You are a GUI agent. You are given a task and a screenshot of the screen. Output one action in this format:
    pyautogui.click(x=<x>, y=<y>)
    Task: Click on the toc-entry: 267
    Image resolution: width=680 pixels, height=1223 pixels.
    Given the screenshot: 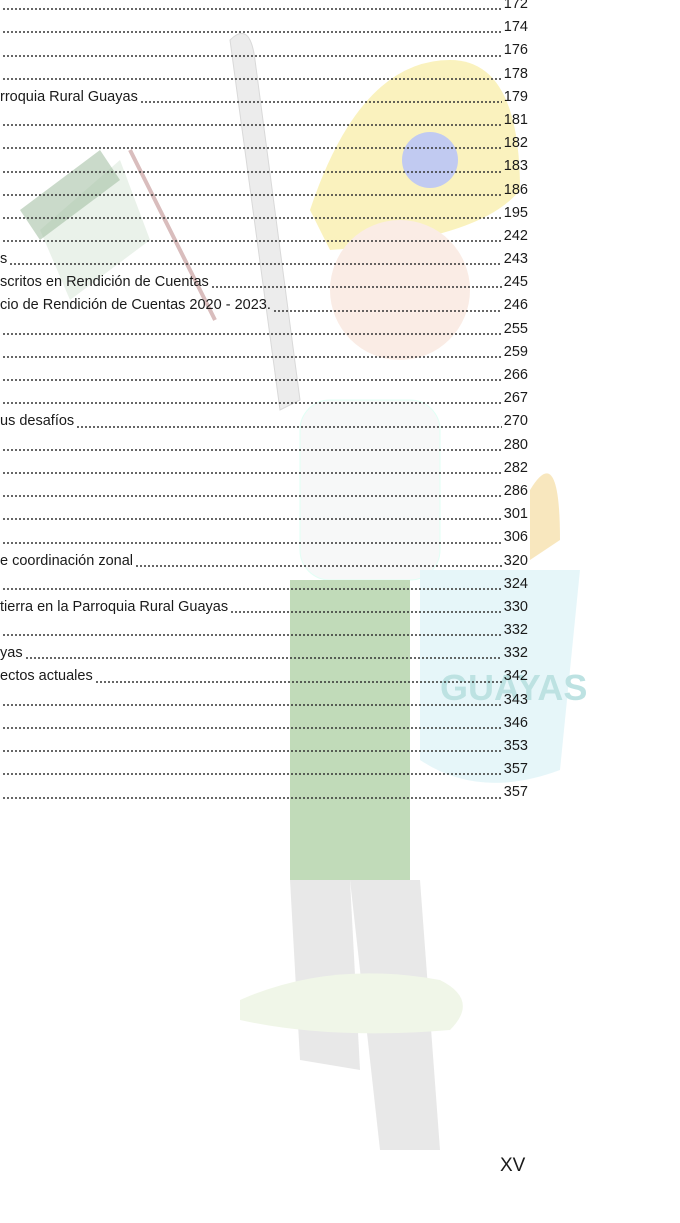 What is the action you would take?
    pyautogui.click(x=264, y=398)
    